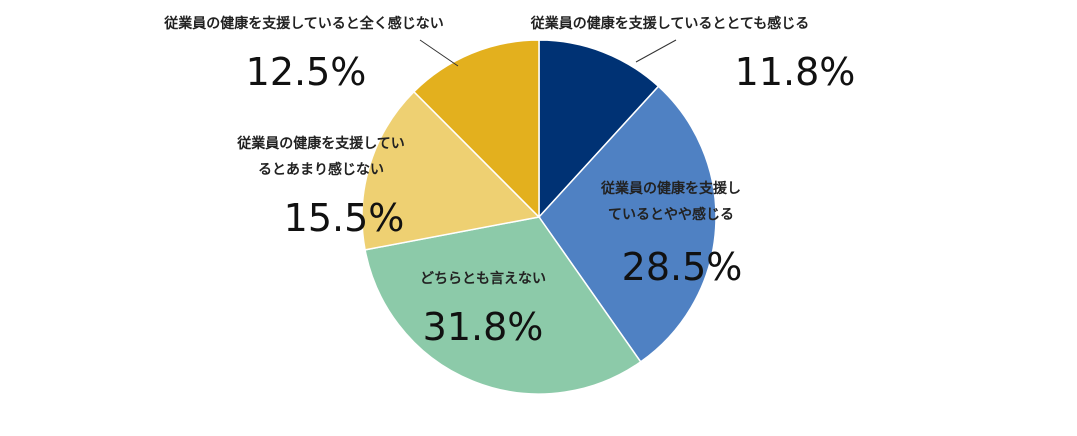 The height and width of the screenshot is (436, 1077). Describe the element at coordinates (306, 72) in the screenshot. I see `slice-value-5: 12.5%` at that location.